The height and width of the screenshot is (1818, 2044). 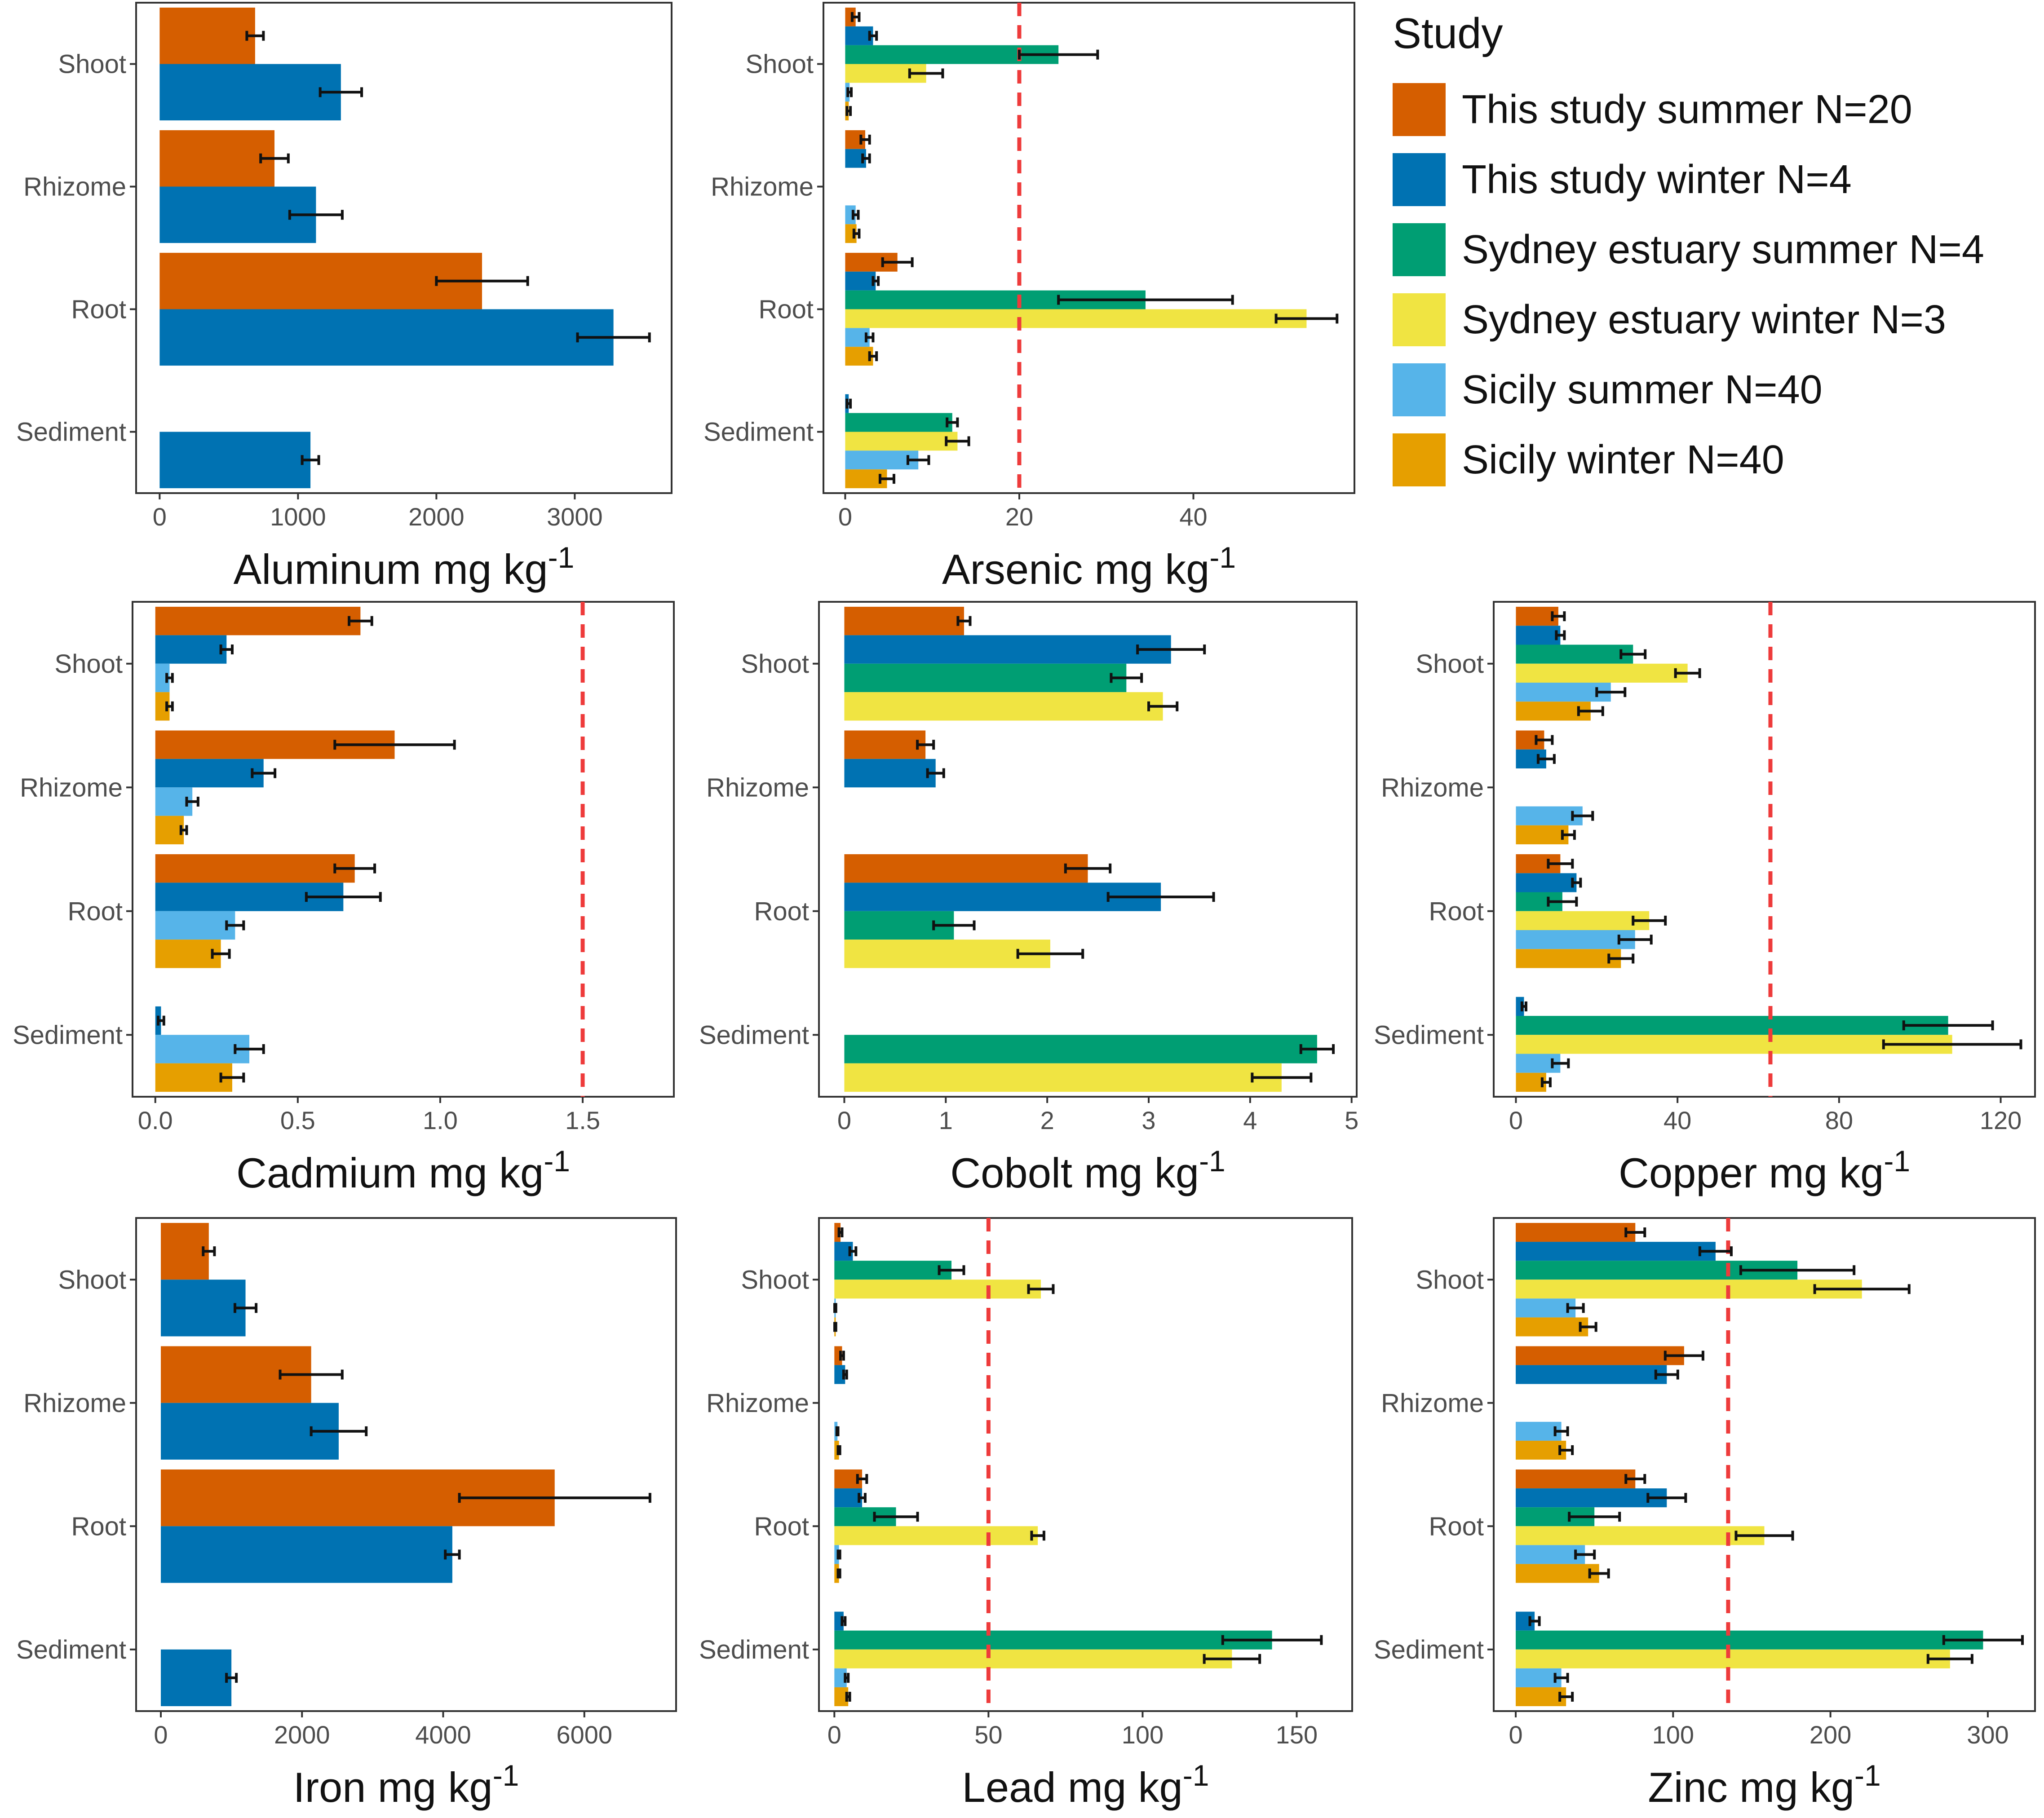 What do you see at coordinates (1072, 1788) in the screenshot?
I see `x-axis-title-main: Lead mg kg` at bounding box center [1072, 1788].